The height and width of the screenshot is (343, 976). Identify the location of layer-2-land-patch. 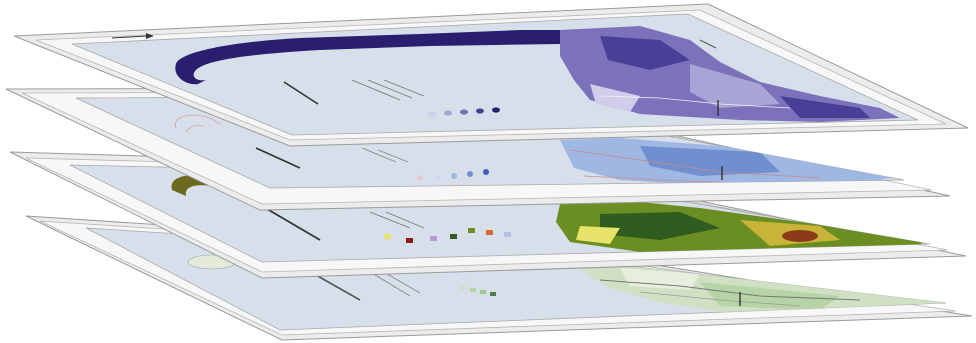
(710, 161).